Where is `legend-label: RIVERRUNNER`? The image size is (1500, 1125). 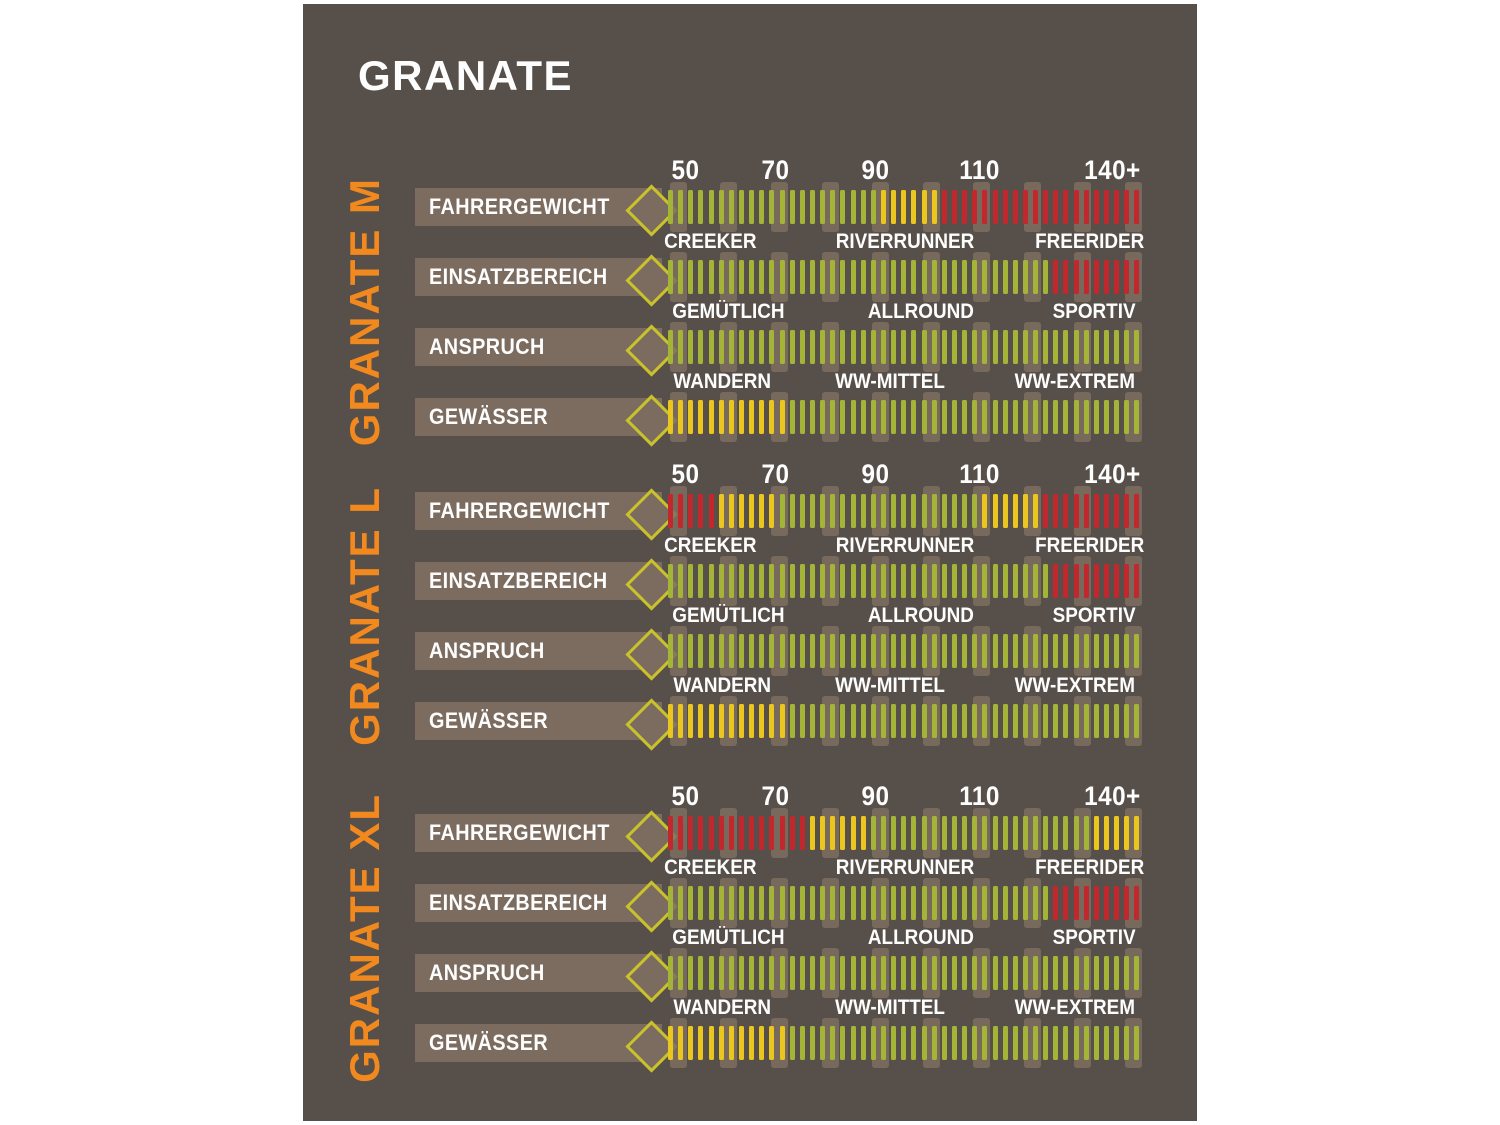
legend-label: RIVERRUNNER is located at coordinates (905, 242).